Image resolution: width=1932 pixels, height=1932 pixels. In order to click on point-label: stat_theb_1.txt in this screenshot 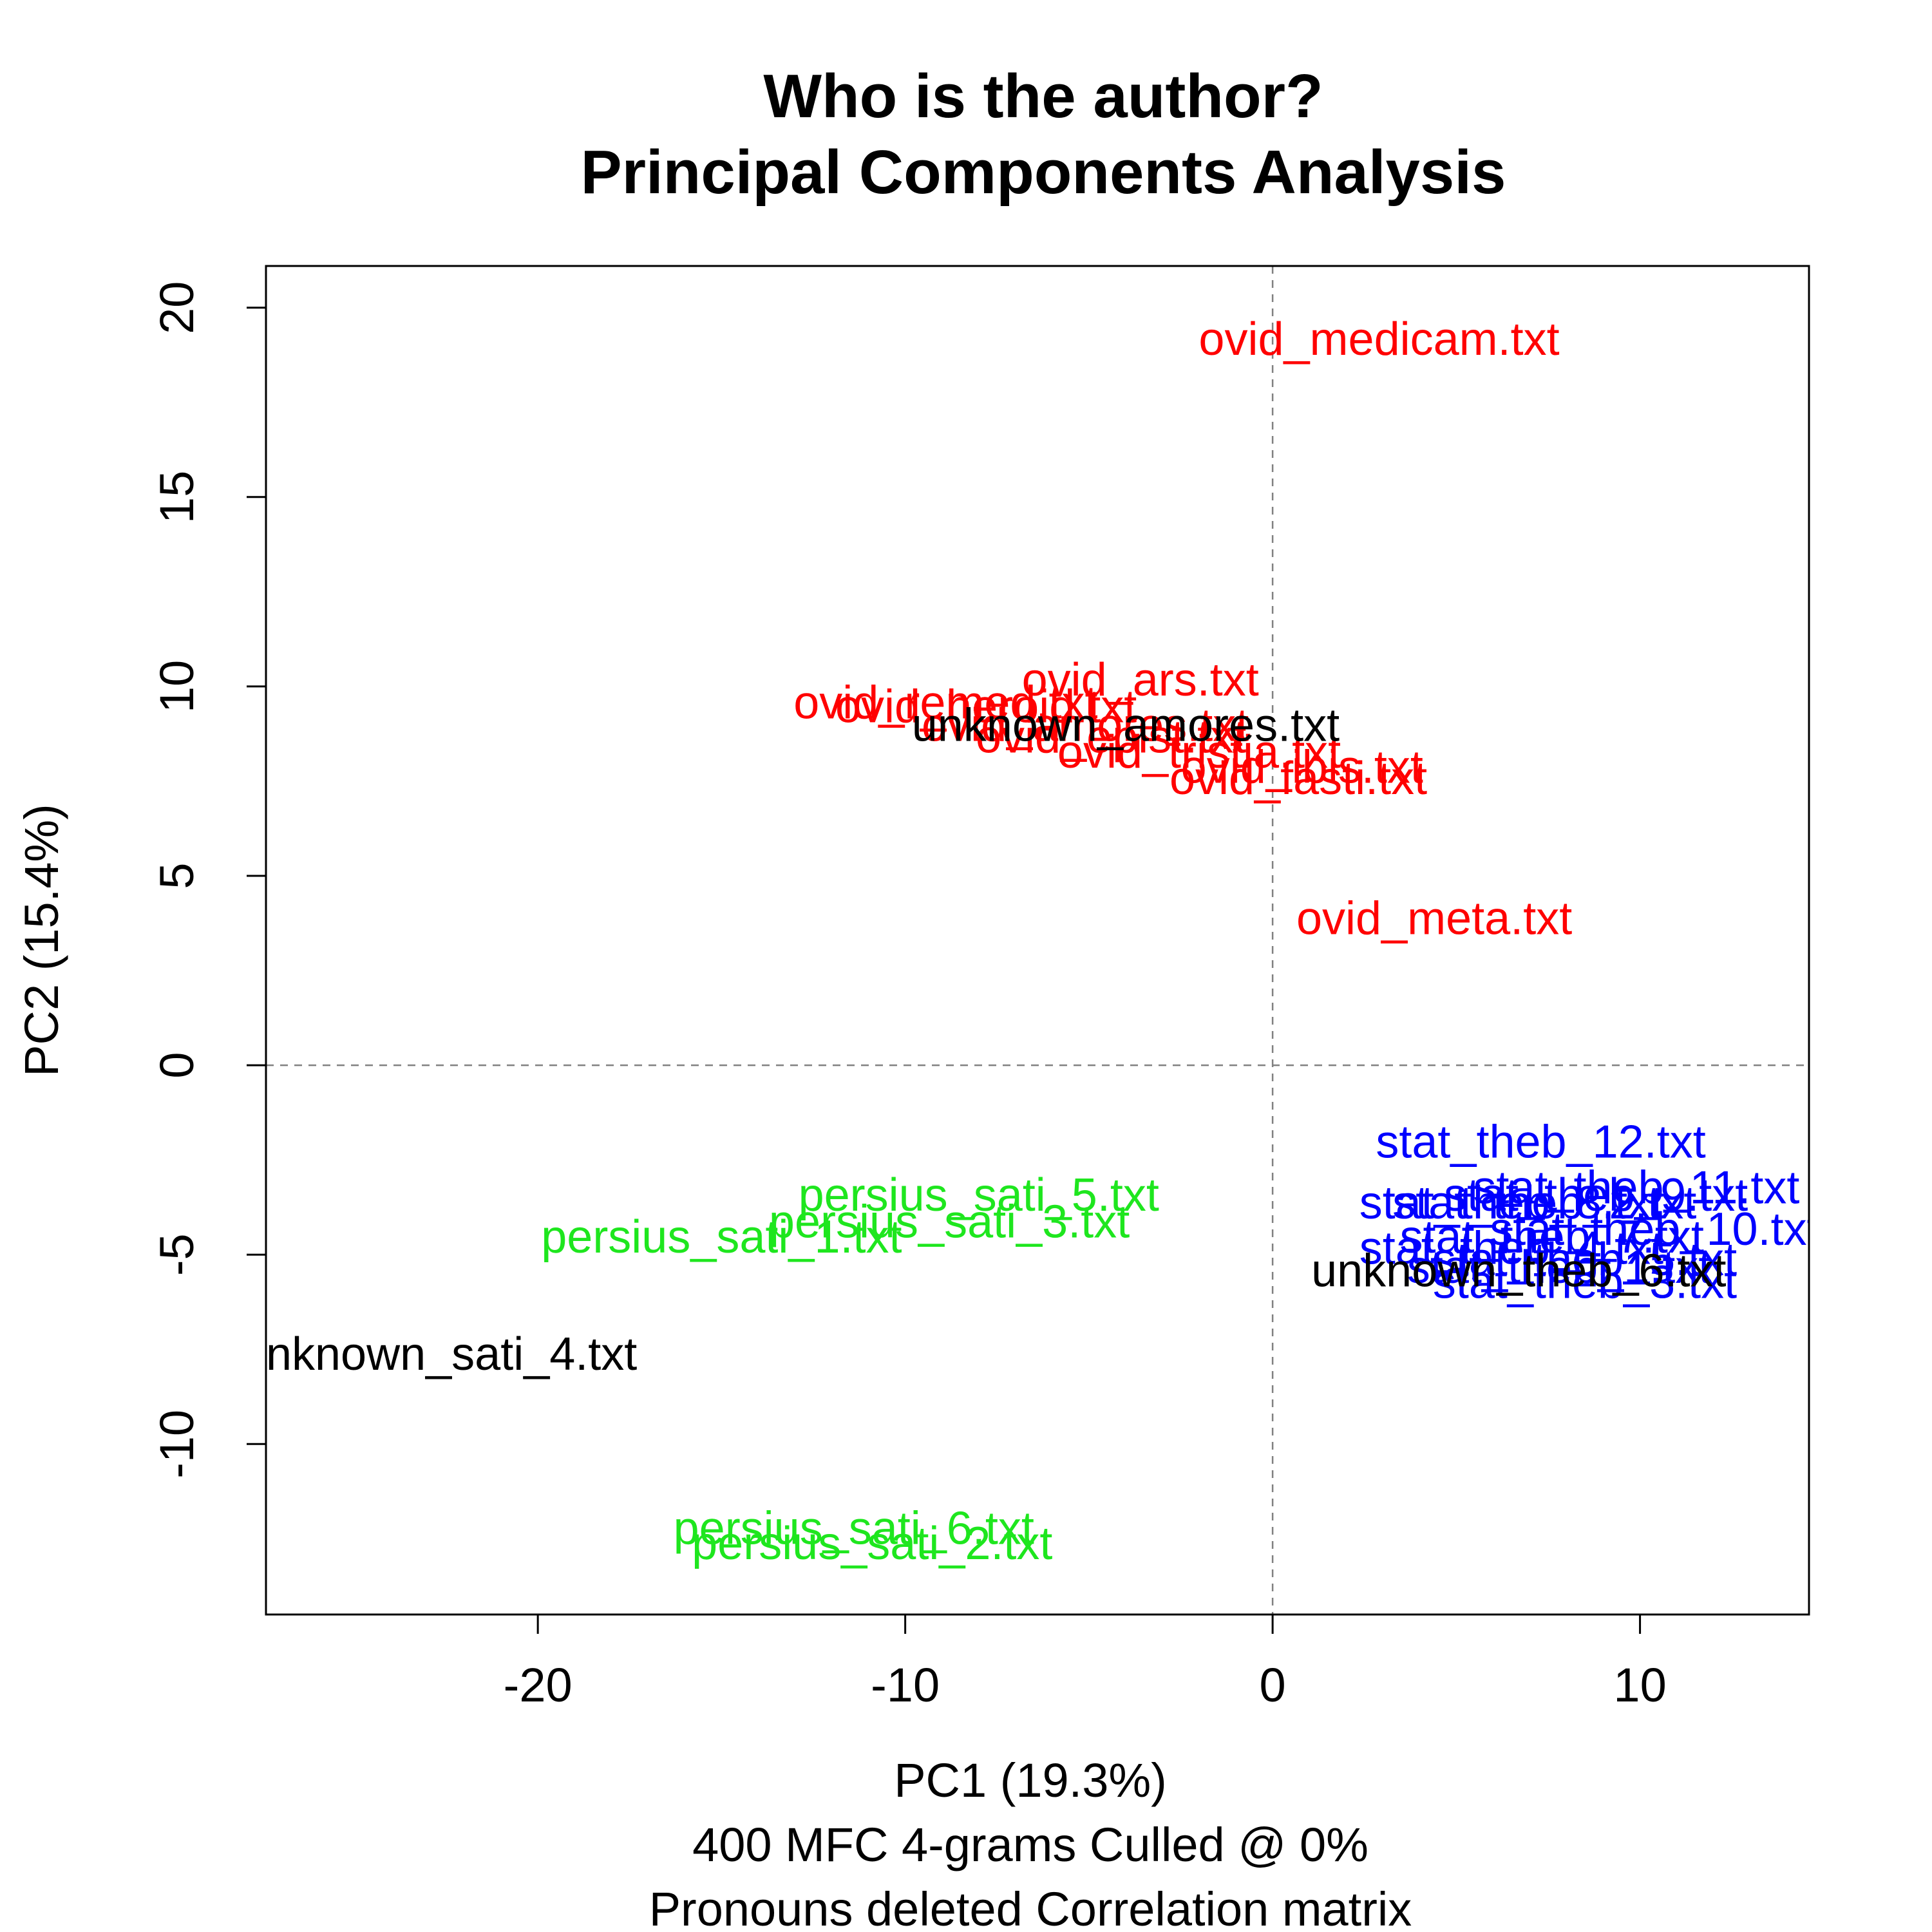, I will do `click(1559, 1267)`.